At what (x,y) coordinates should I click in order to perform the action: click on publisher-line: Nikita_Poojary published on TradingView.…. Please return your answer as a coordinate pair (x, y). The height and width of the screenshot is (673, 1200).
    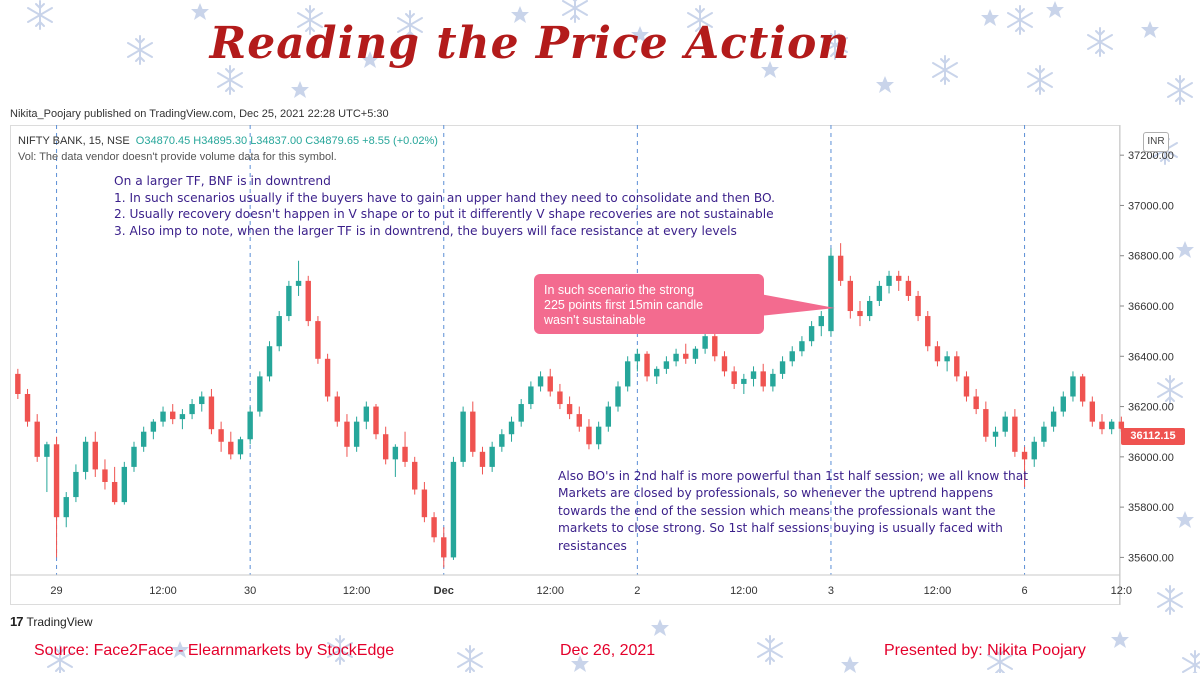
    Looking at the image, I should click on (199, 114).